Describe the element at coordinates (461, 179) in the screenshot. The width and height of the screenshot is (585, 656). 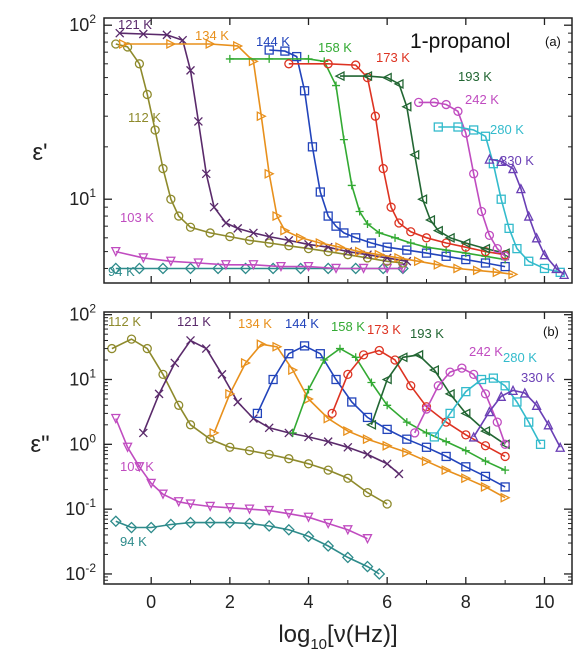
I see `series-242k` at that location.